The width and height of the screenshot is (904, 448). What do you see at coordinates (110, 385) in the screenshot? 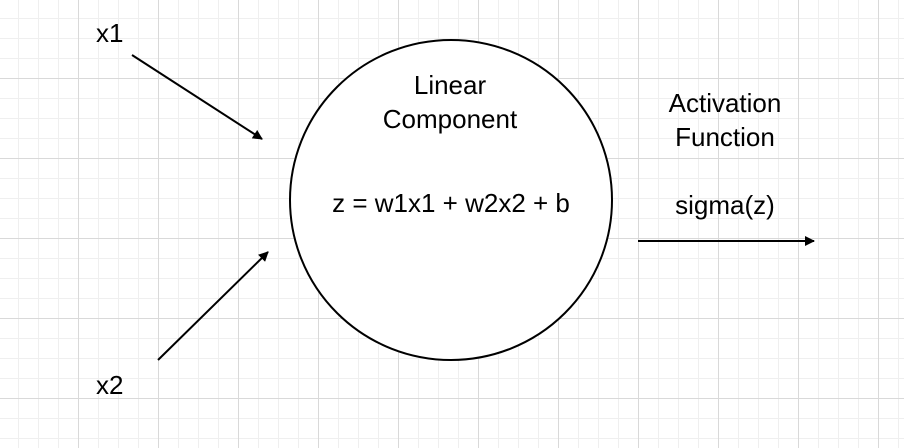
I see `x2-label: x2` at bounding box center [110, 385].